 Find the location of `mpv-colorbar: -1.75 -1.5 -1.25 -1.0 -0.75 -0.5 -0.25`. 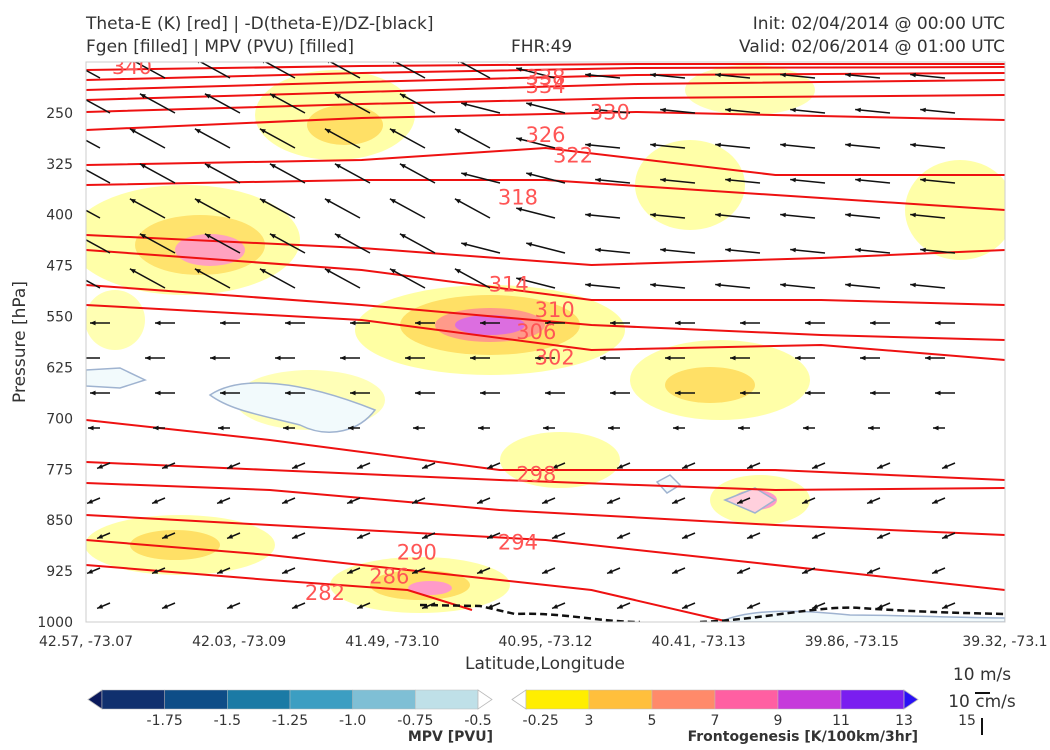

mpv-colorbar: -1.75 -1.5 -1.25 -1.0 -0.75 -0.5 -0.25 is located at coordinates (323, 709).